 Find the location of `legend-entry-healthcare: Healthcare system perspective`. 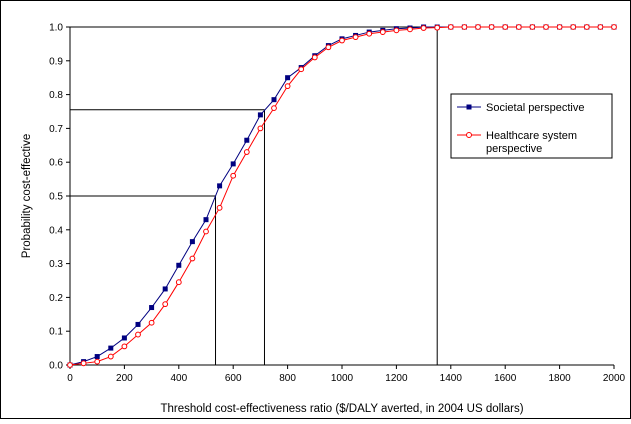

legend-entry-healthcare: Healthcare system perspective is located at coordinates (518, 142).